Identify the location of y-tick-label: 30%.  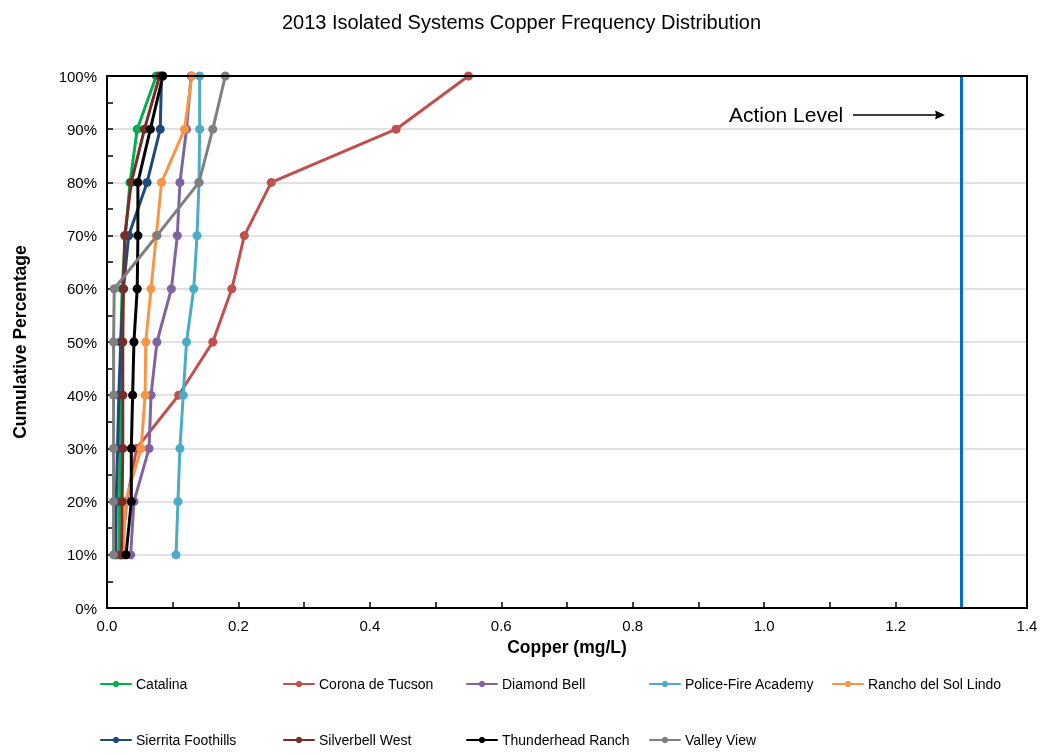
(81, 448).